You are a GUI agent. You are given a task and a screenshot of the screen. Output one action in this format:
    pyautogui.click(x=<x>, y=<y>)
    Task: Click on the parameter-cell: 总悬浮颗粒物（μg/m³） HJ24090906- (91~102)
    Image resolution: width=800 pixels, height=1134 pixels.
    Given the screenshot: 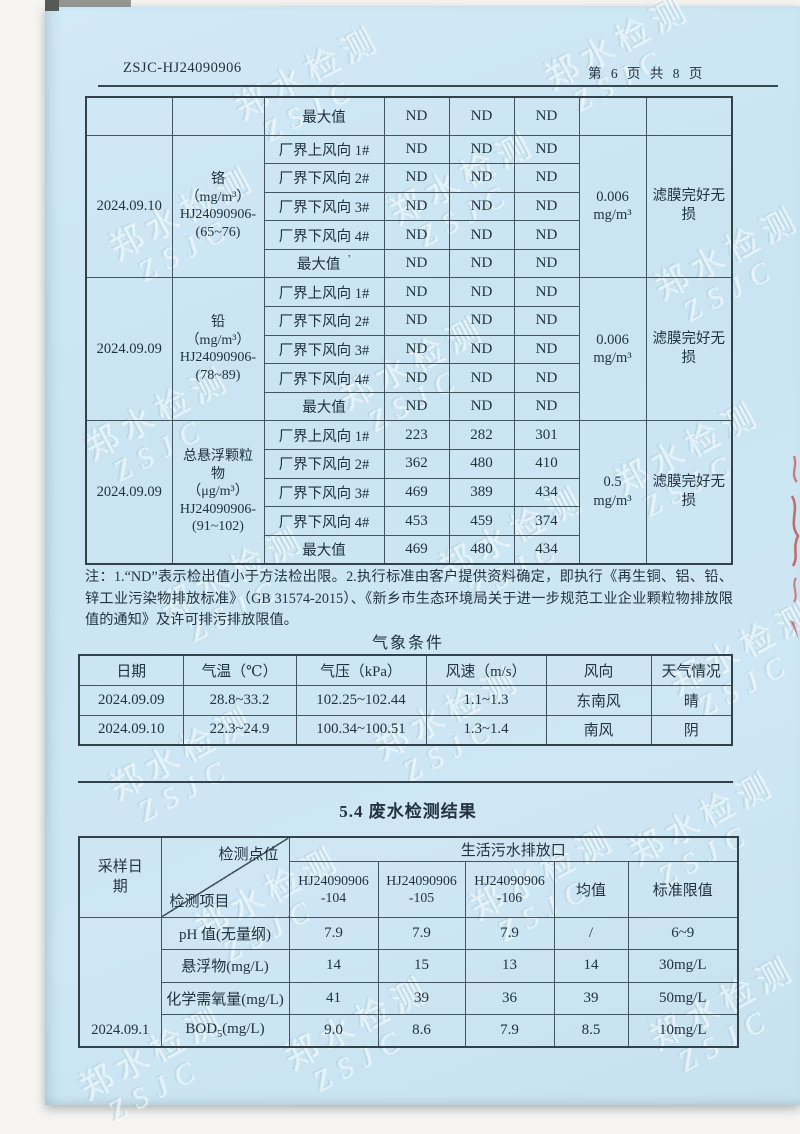 What is the action you would take?
    pyautogui.click(x=218, y=492)
    